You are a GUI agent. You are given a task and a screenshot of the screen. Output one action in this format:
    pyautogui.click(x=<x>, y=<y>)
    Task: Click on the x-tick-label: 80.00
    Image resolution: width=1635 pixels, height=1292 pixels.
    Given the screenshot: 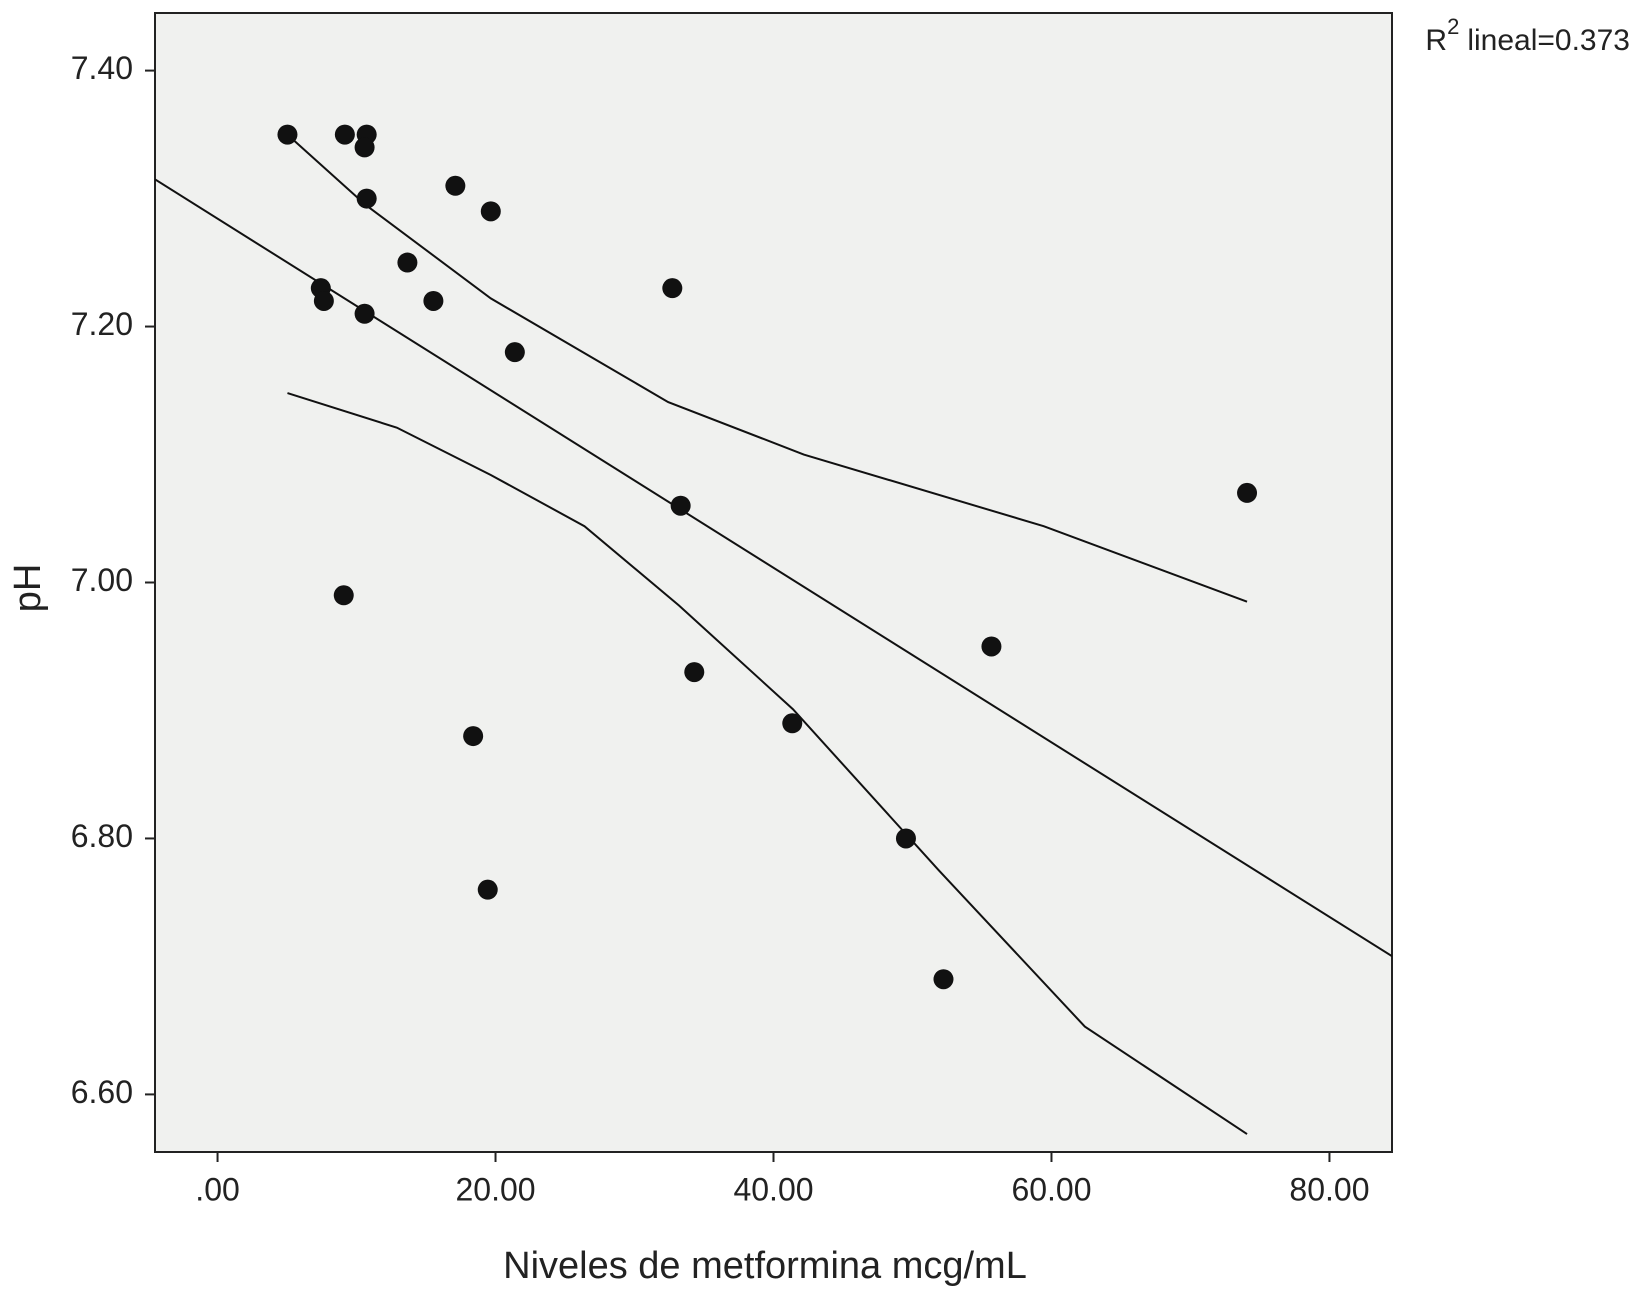 What is the action you would take?
    pyautogui.click(x=1329, y=1189)
    